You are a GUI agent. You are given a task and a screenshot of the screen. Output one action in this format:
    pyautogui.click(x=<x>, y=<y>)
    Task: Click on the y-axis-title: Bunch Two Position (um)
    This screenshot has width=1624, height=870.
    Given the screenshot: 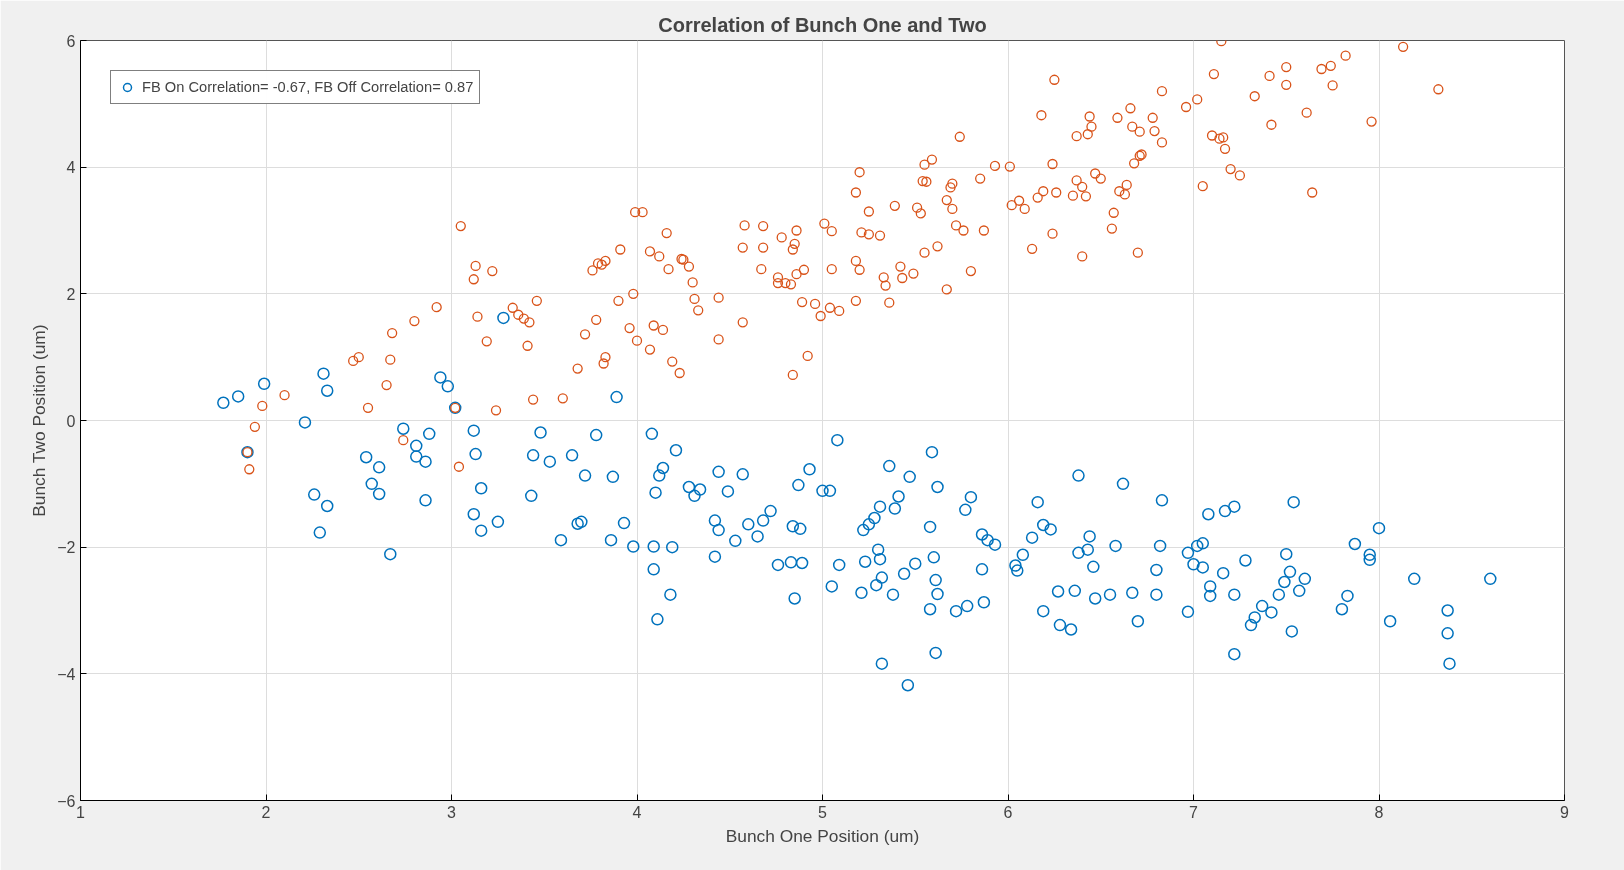 What is the action you would take?
    pyautogui.click(x=39, y=420)
    